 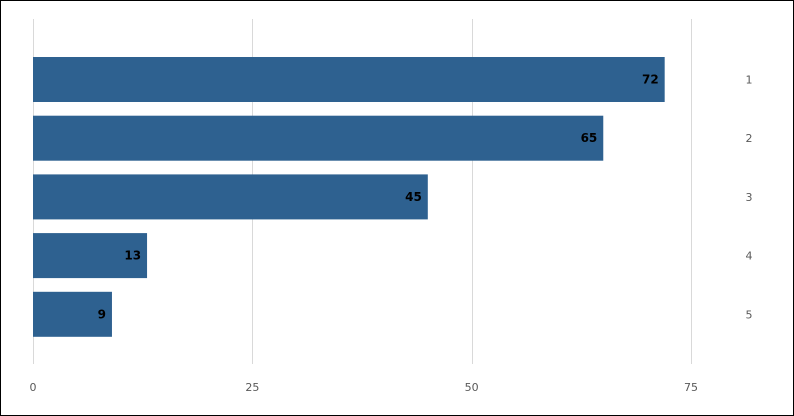 What do you see at coordinates (102, 314) in the screenshot?
I see `data-label: 9` at bounding box center [102, 314].